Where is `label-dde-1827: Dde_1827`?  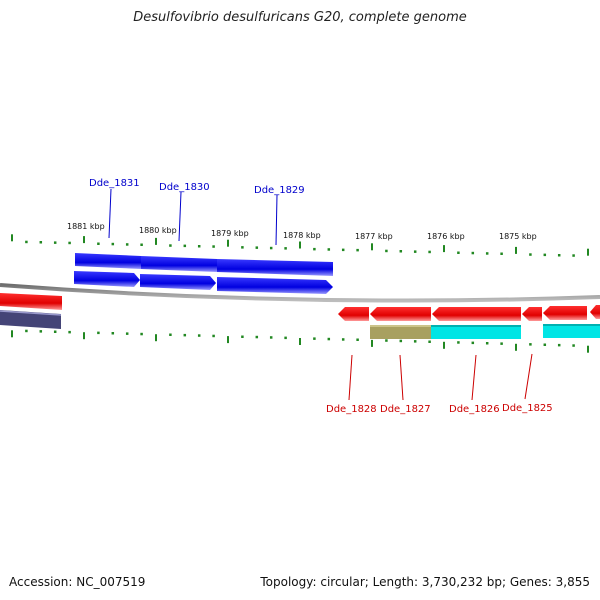
label-dde-1827: Dde_1827 is located at coordinates (405, 409).